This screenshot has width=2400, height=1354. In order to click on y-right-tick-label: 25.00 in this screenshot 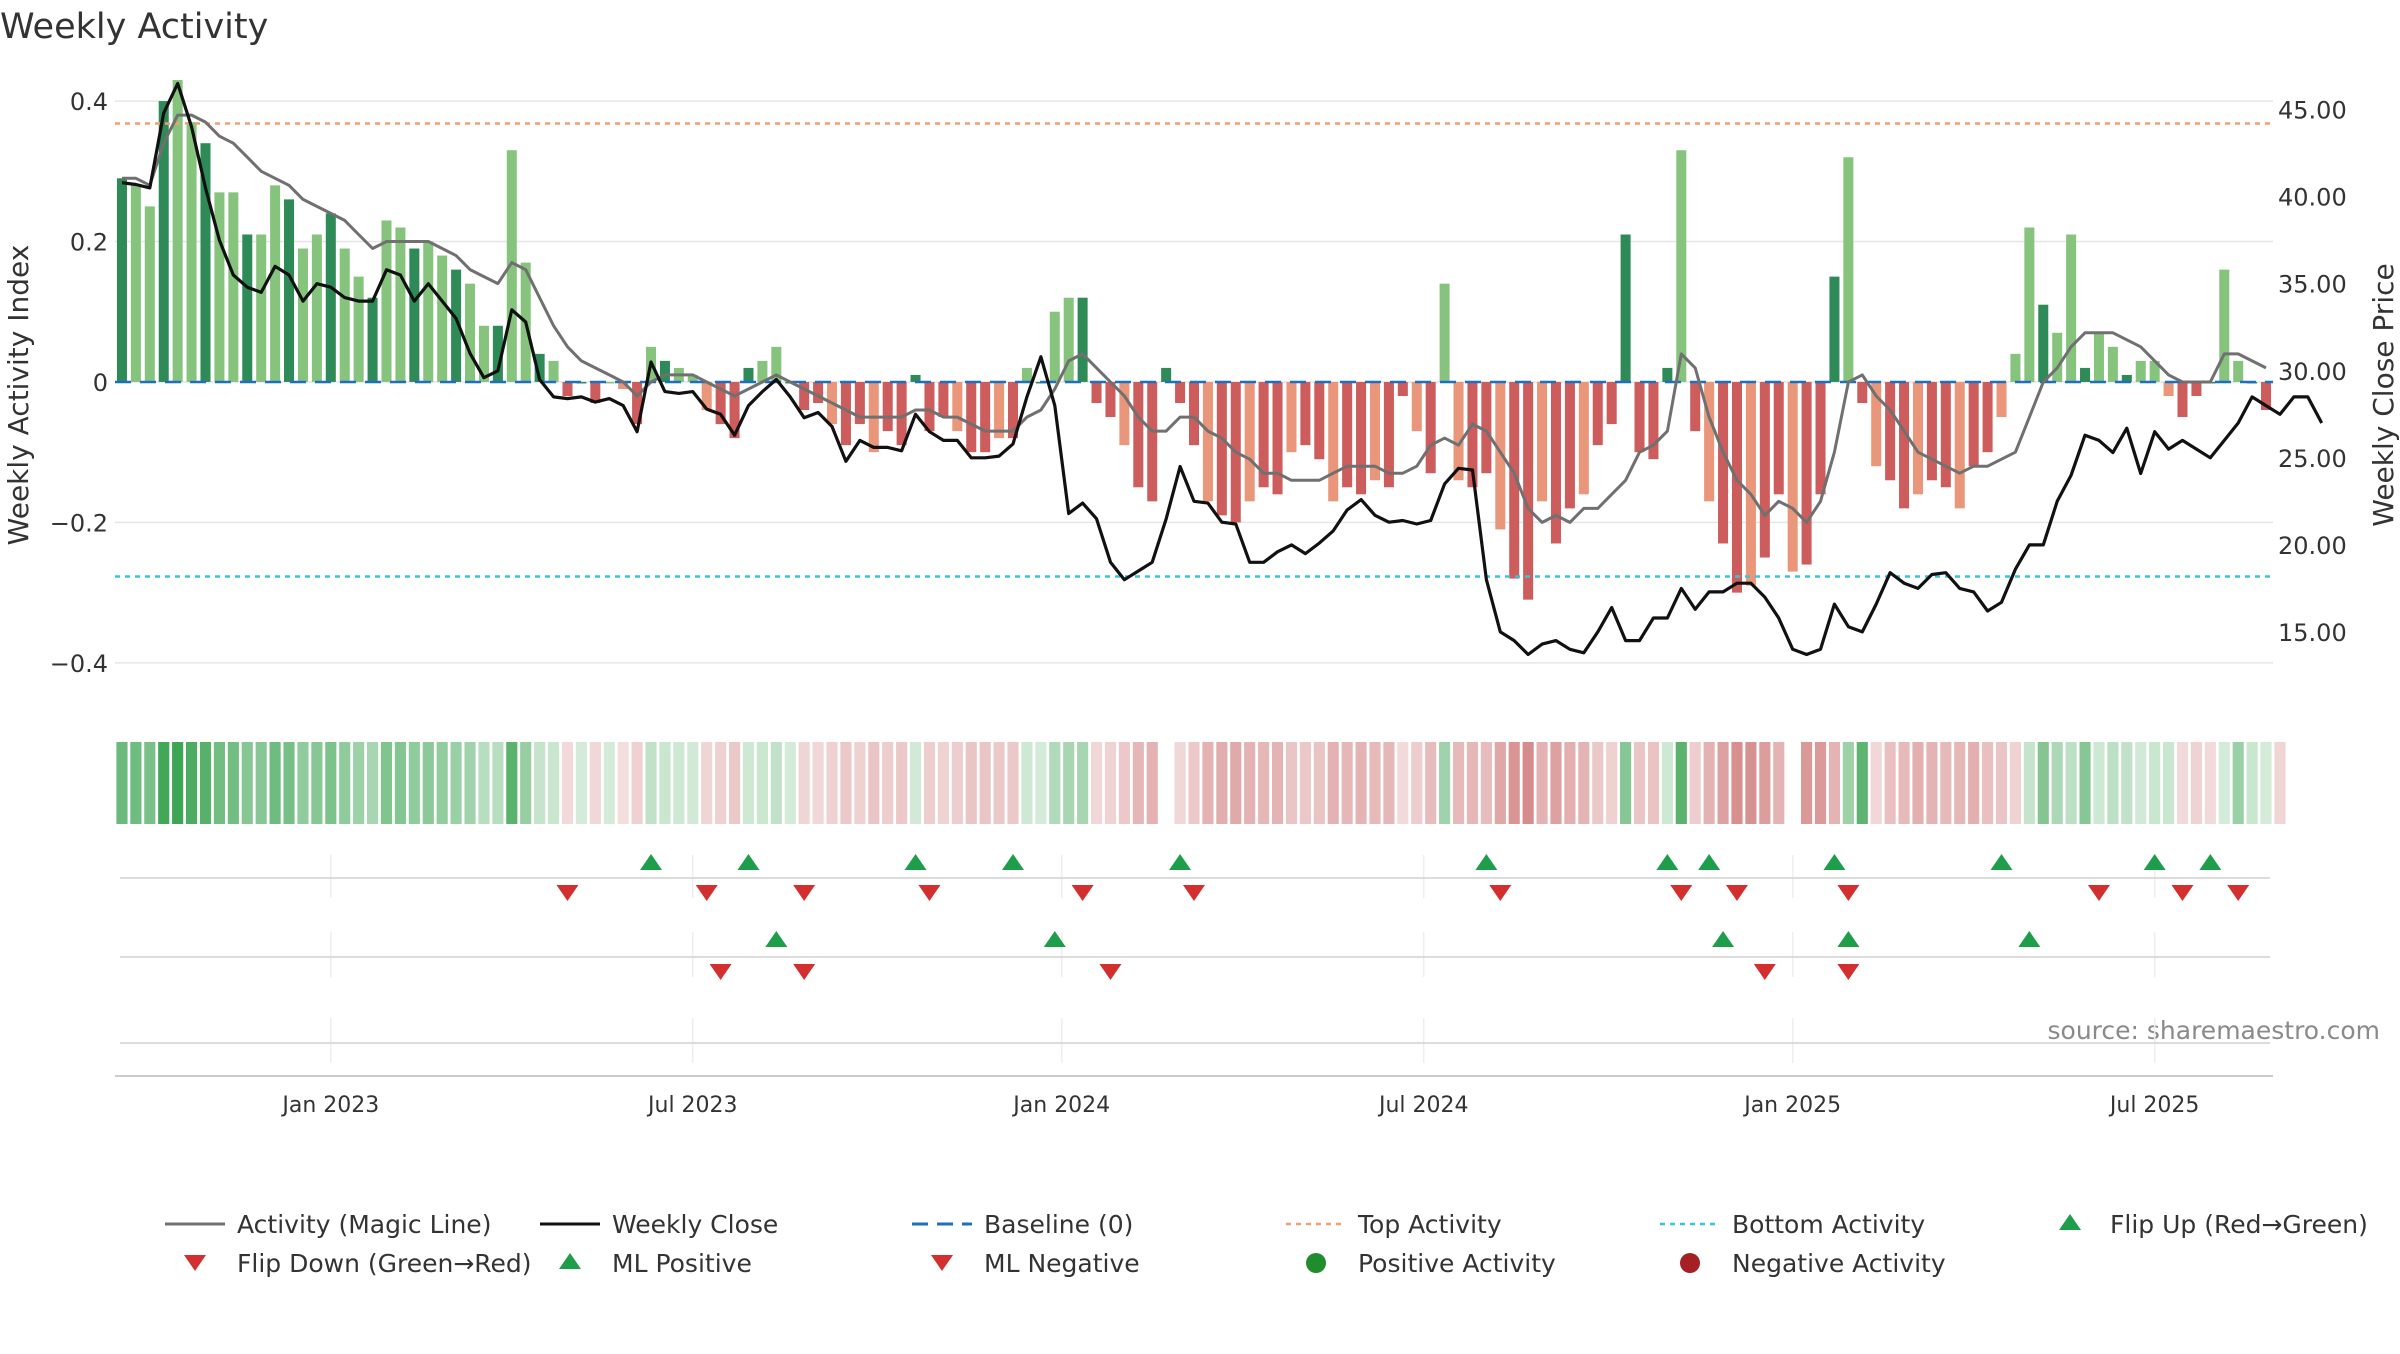, I will do `click(2312, 459)`.